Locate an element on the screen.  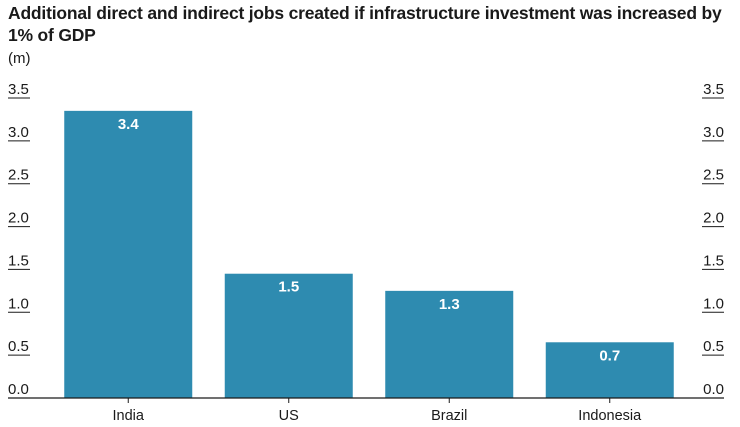
y-tick-label-left: 1.0 is located at coordinates (18, 303).